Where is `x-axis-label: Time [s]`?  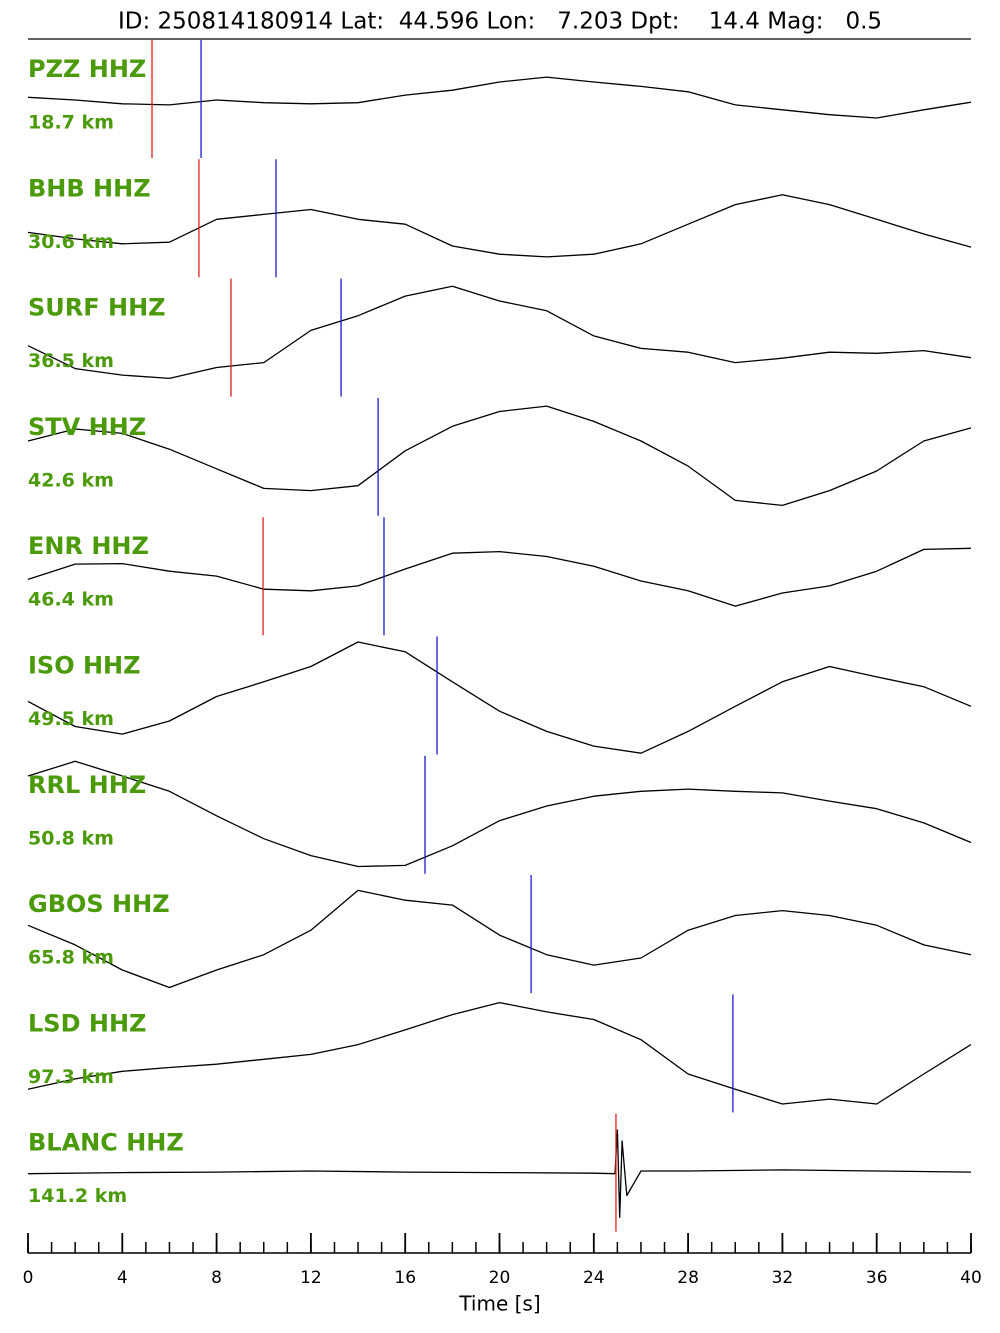 x-axis-label: Time [s] is located at coordinates (499, 1304).